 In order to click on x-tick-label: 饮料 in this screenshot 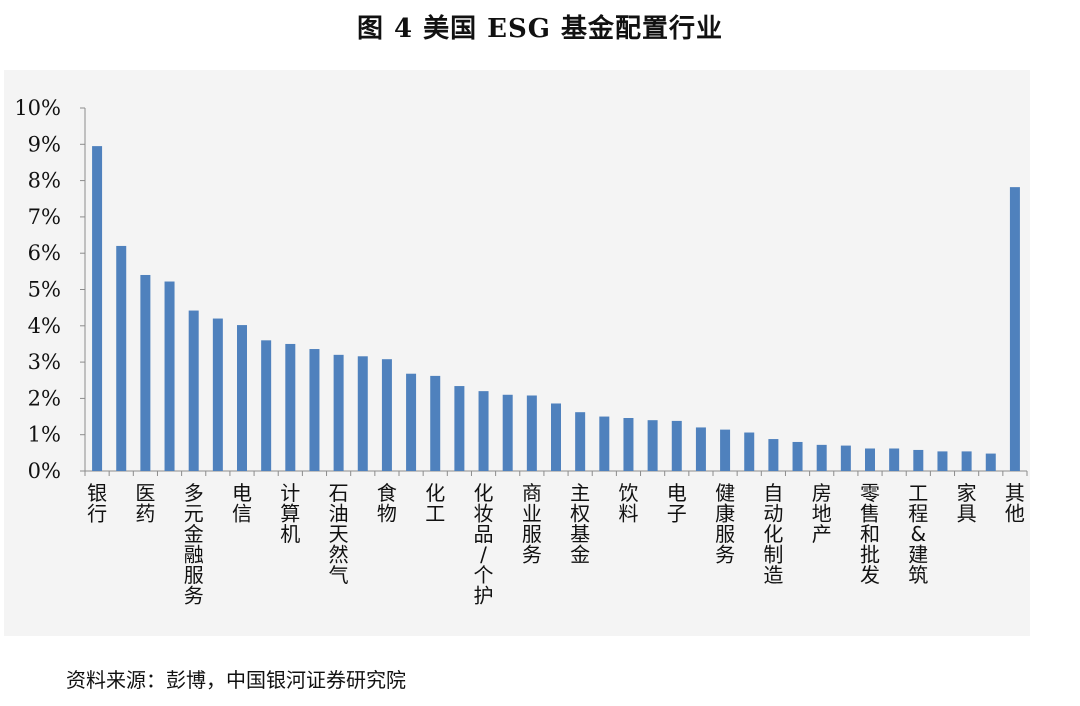, I will do `click(628, 503)`.